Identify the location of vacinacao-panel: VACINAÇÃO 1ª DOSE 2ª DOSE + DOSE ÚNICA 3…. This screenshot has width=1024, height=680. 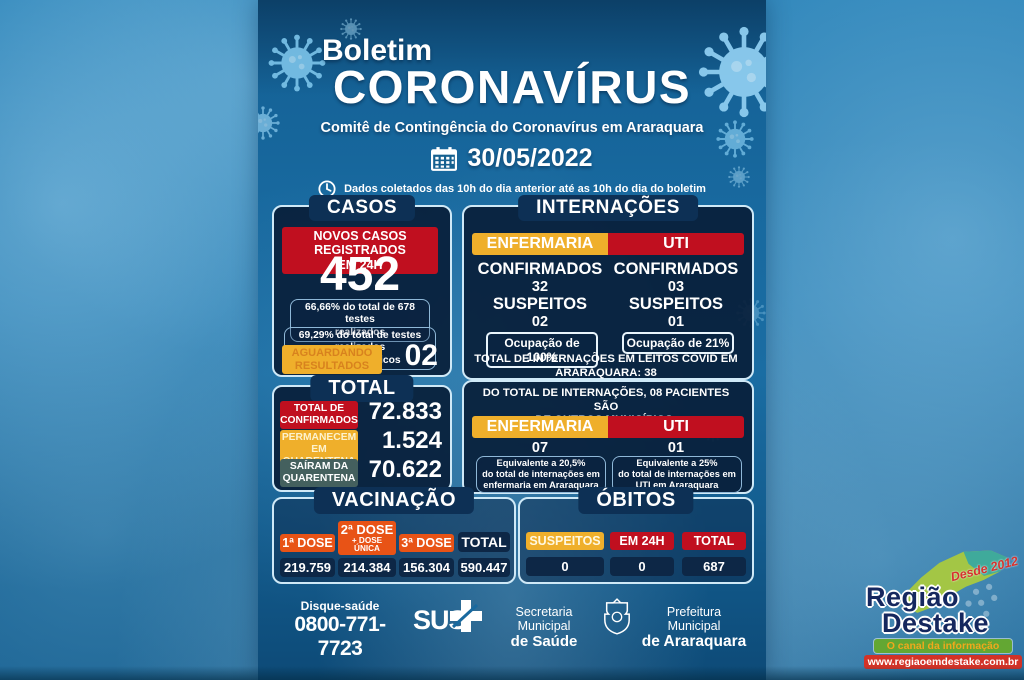
(394, 535).